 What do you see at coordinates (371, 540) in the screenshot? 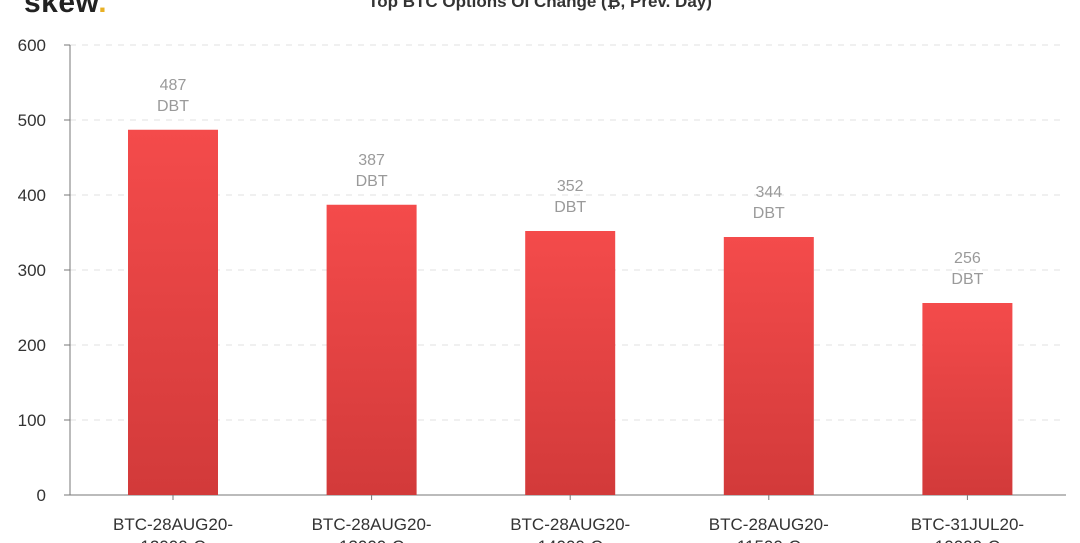
I see `x-tick-label-line2: 13000-C` at bounding box center [371, 540].